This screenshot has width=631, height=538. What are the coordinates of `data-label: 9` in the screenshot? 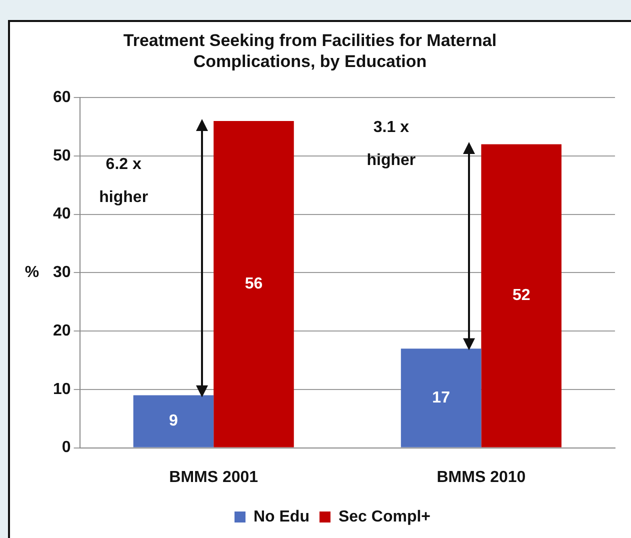 It's located at (173, 421).